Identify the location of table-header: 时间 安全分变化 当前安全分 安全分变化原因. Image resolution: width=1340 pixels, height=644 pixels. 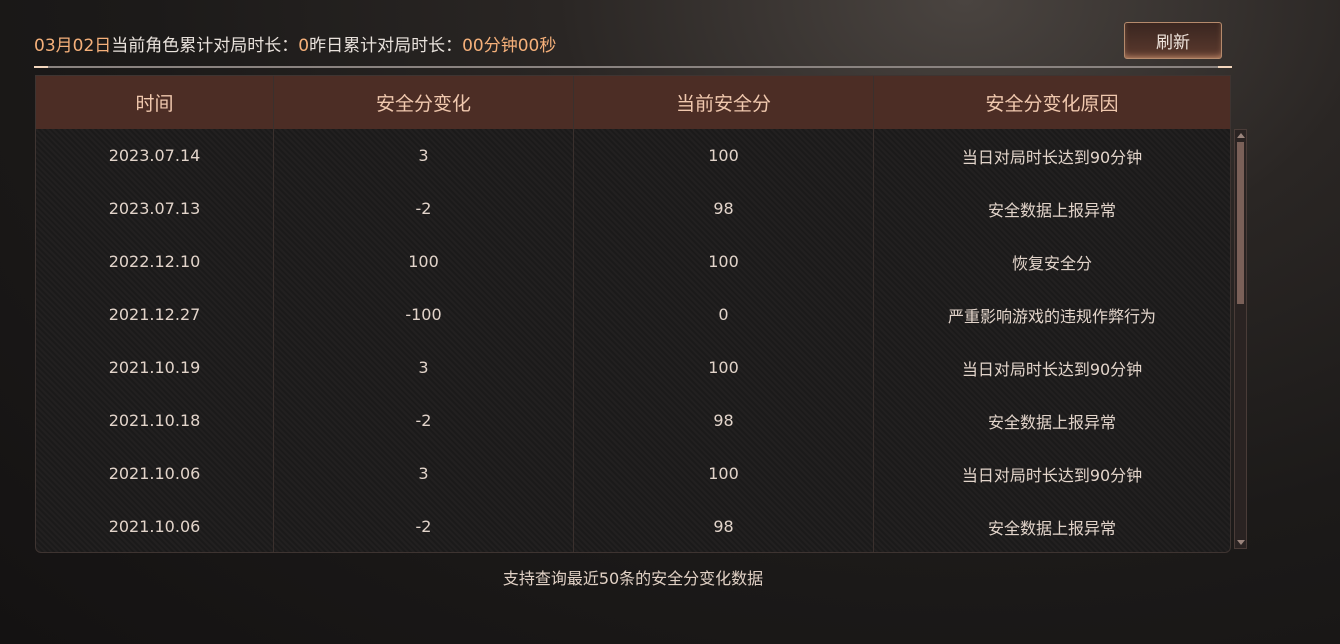
(633, 102).